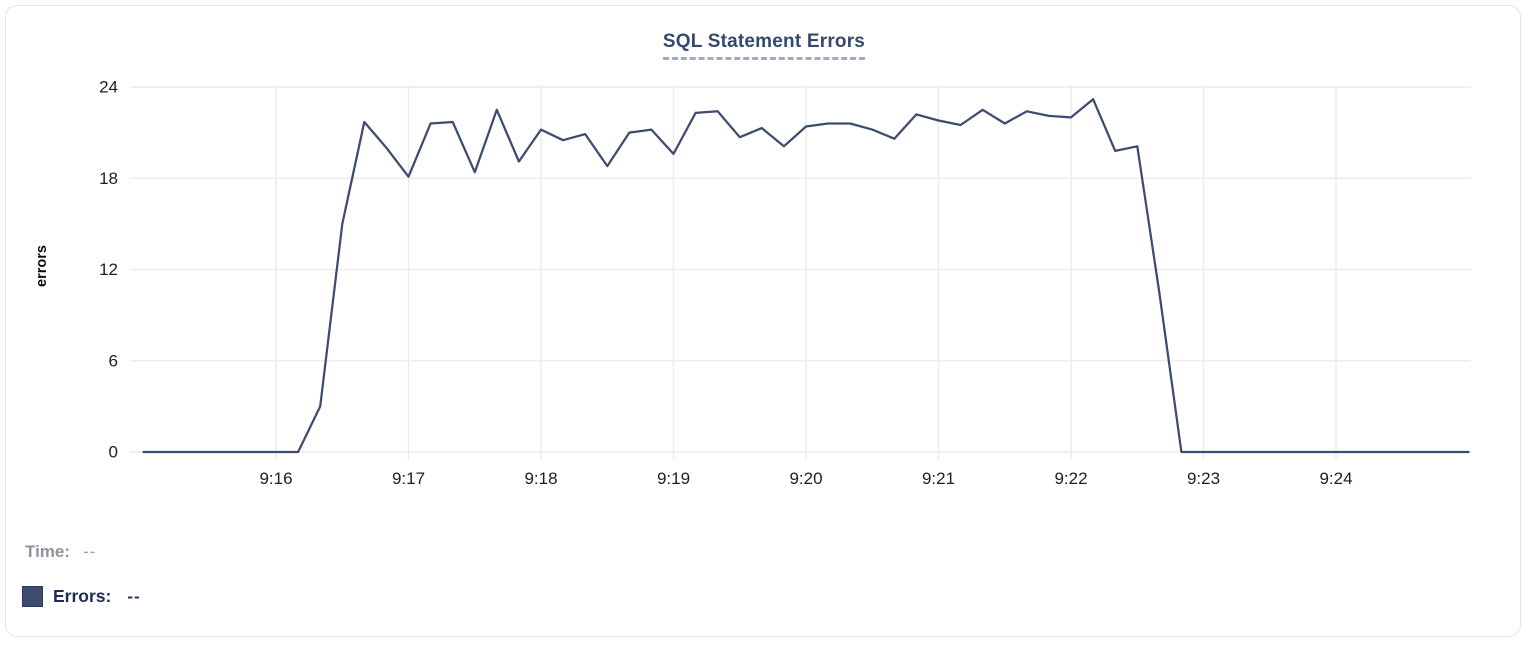 Image resolution: width=1528 pixels, height=652 pixels. What do you see at coordinates (408, 478) in the screenshot?
I see `x-tick-label: 9:17` at bounding box center [408, 478].